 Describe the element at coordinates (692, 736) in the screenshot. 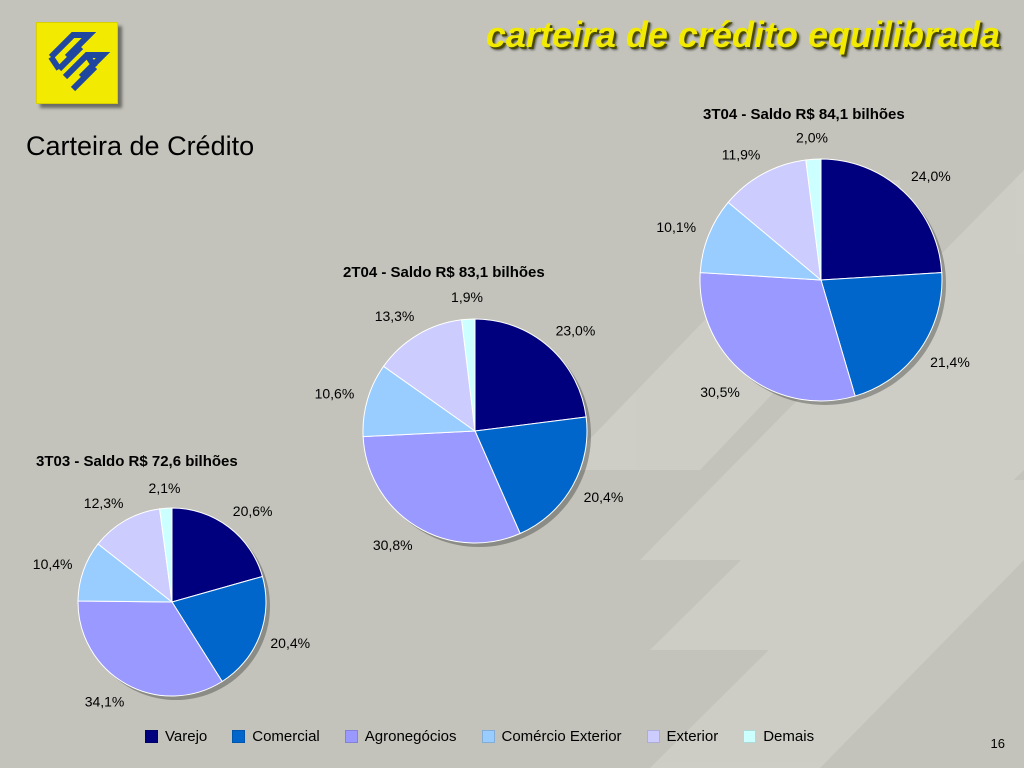

I see `legend-label: Exterior` at that location.